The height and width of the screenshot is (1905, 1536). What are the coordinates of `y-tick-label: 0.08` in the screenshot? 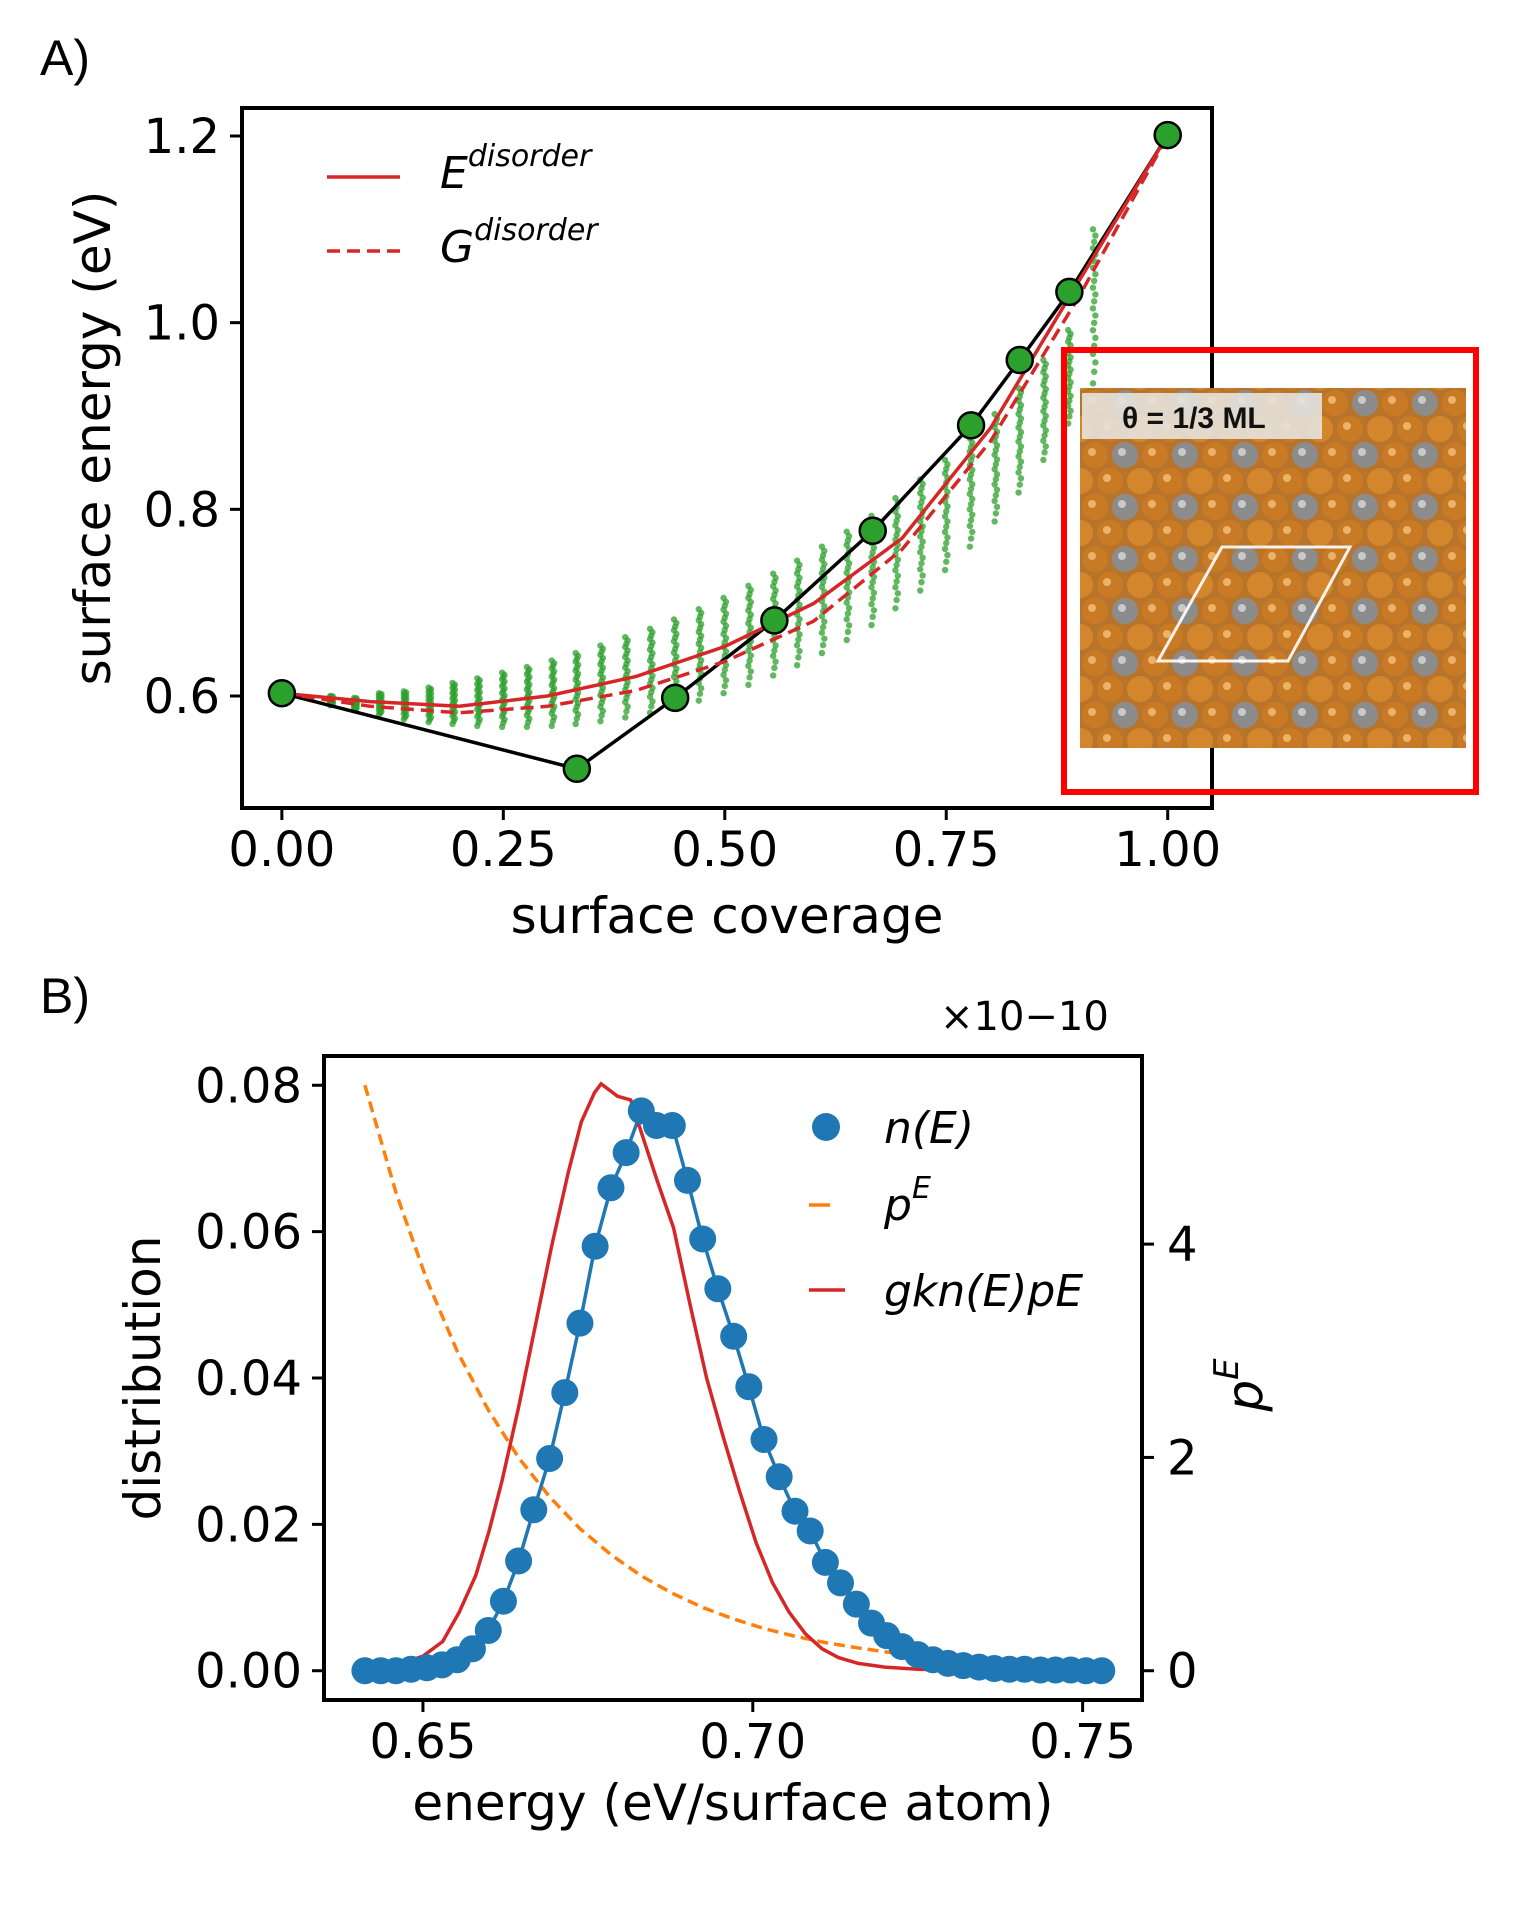 It's located at (248, 1086).